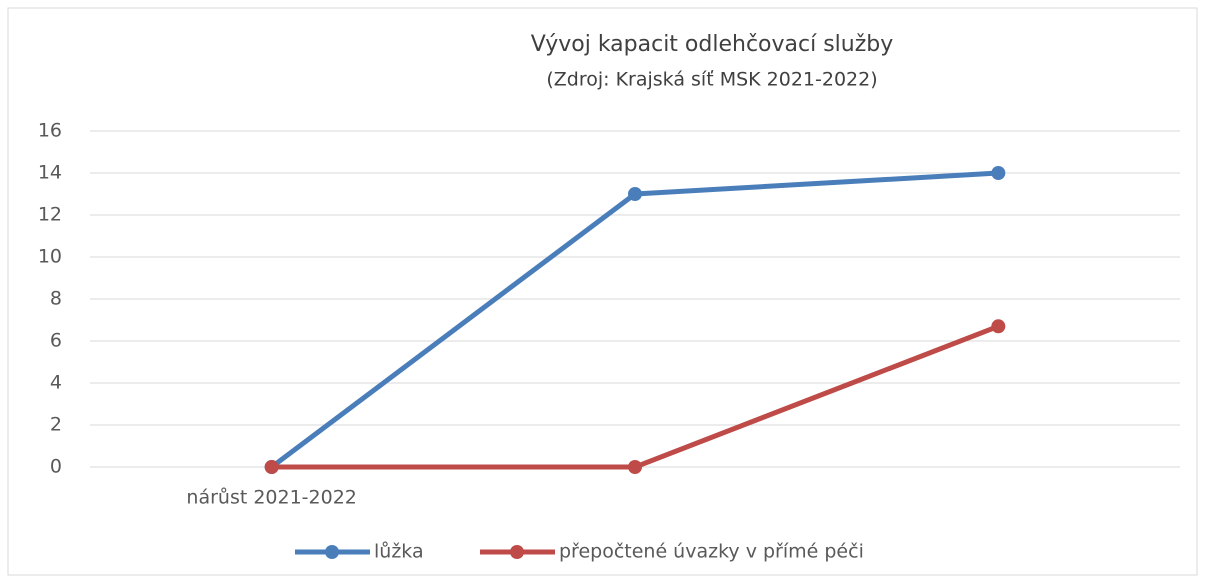  What do you see at coordinates (56, 467) in the screenshot?
I see `y-tick-label: 0` at bounding box center [56, 467].